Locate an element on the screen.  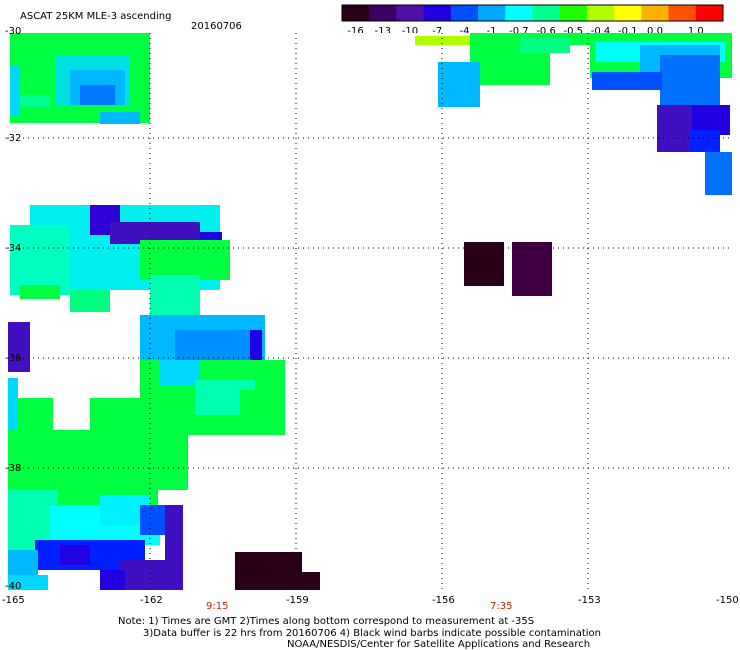
legend-label: 0.0 is located at coordinates (655, 31).